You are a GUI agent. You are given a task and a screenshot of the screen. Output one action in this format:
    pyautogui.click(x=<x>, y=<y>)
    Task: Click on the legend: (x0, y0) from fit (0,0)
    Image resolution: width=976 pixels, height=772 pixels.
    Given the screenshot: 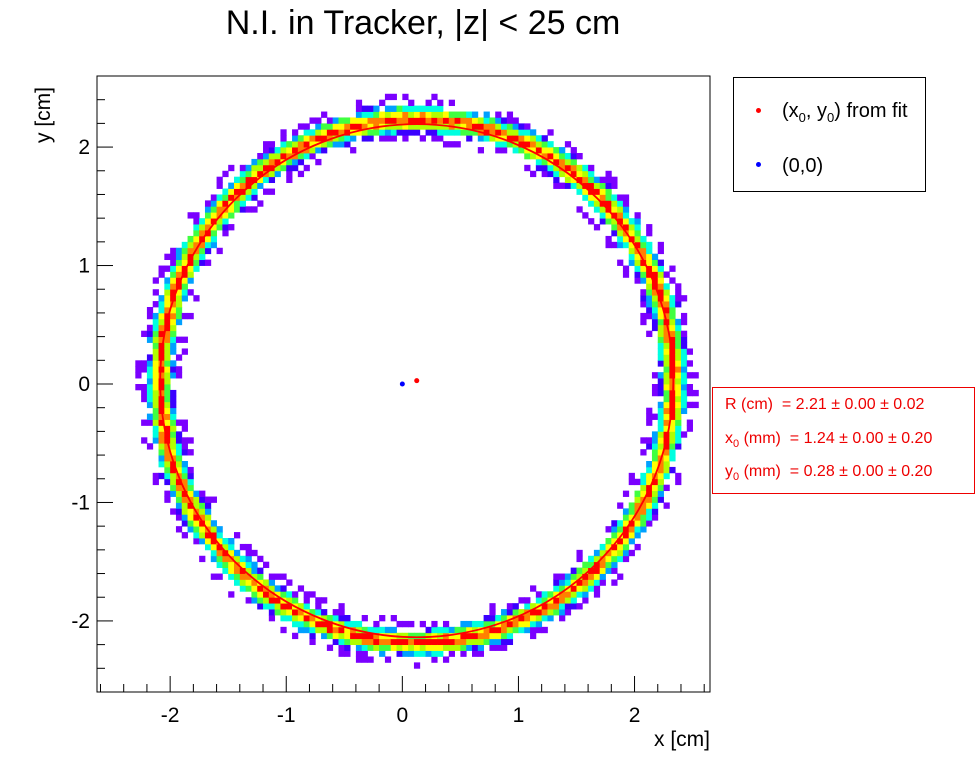 What is the action you would take?
    pyautogui.click(x=829, y=134)
    